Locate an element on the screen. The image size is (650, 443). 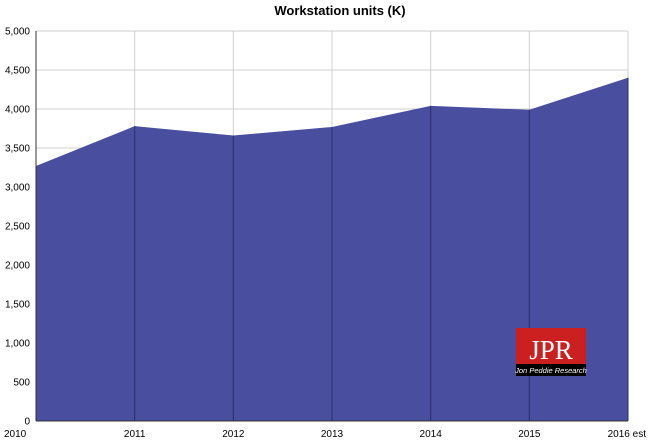
logo-sub-bar is located at coordinates (551, 370).